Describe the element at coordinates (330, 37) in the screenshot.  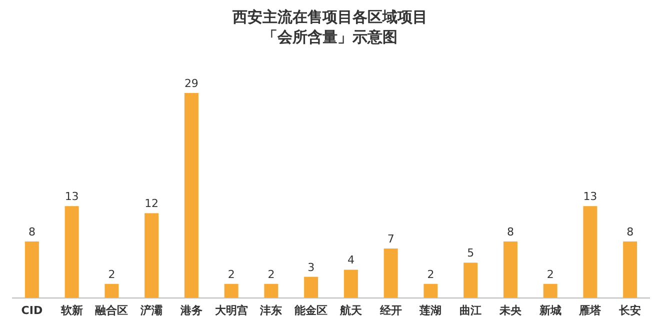
I see `chart-subtitle: 「会所含量」示意图` at that location.